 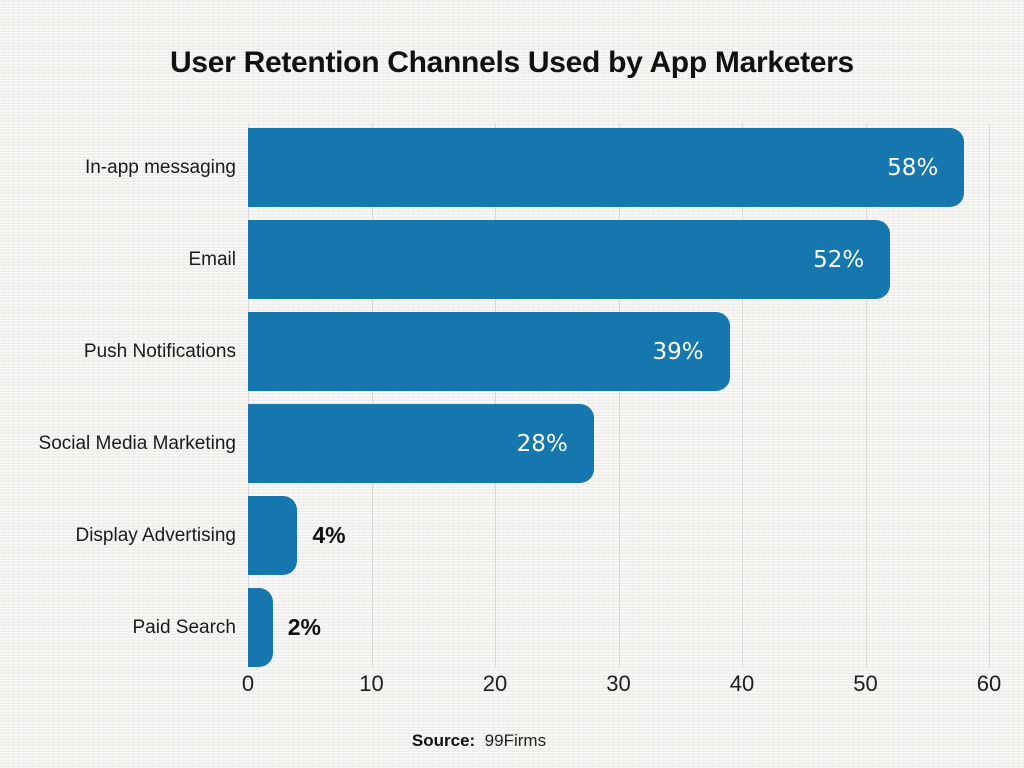 What do you see at coordinates (248, 683) in the screenshot?
I see `x-tick-label: 0` at bounding box center [248, 683].